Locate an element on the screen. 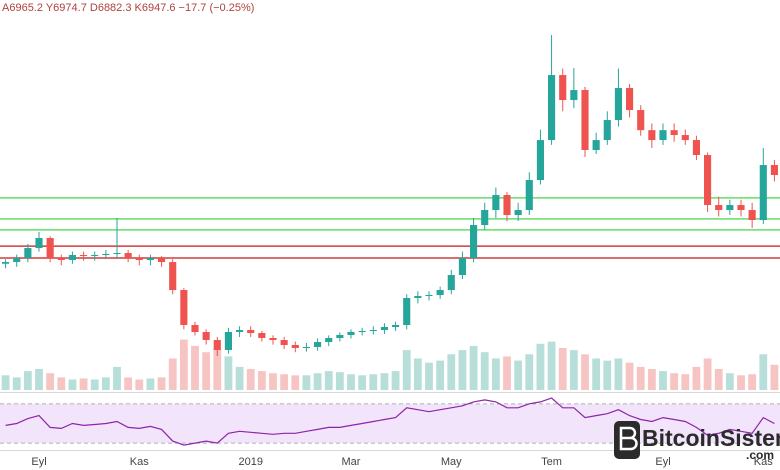 Image resolution: width=780 pixels, height=470 pixels. watermark: BitcoinSistemi .com is located at coordinates (697, 441).